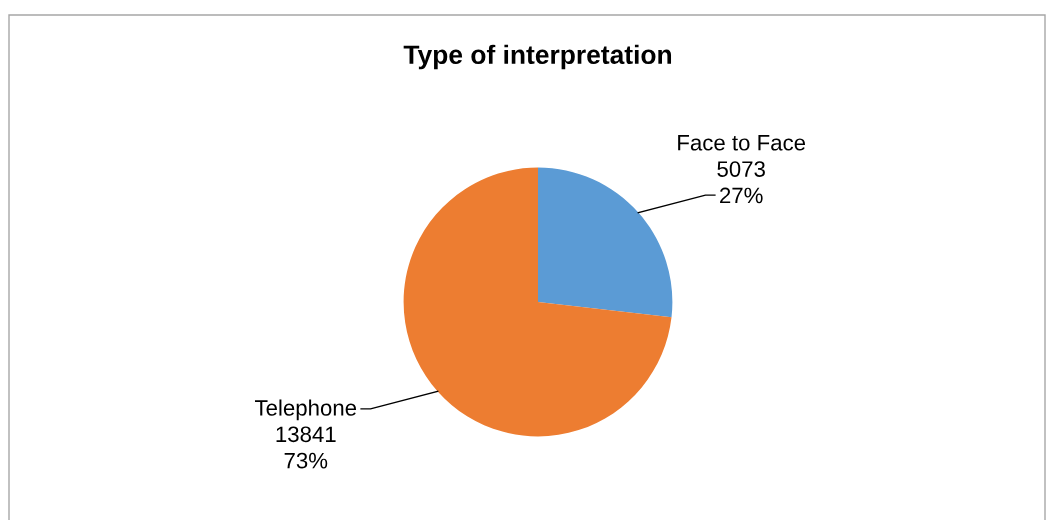 This screenshot has width=1053, height=520. What do you see at coordinates (537, 57) in the screenshot?
I see `chart-title: Type of interpretation` at bounding box center [537, 57].